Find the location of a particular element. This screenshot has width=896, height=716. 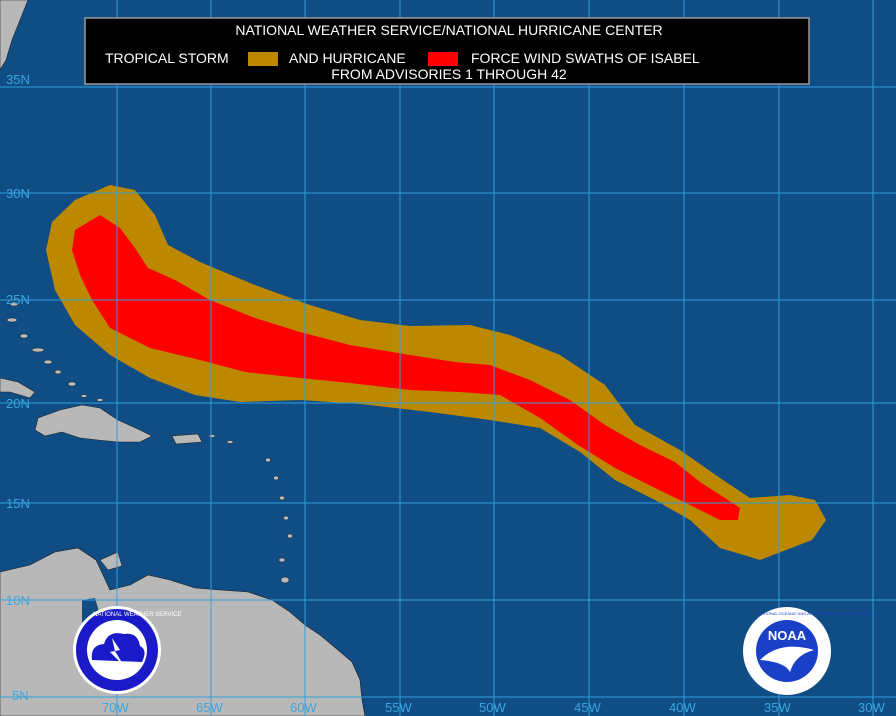

lon-label: 35W is located at coordinates (777, 707).